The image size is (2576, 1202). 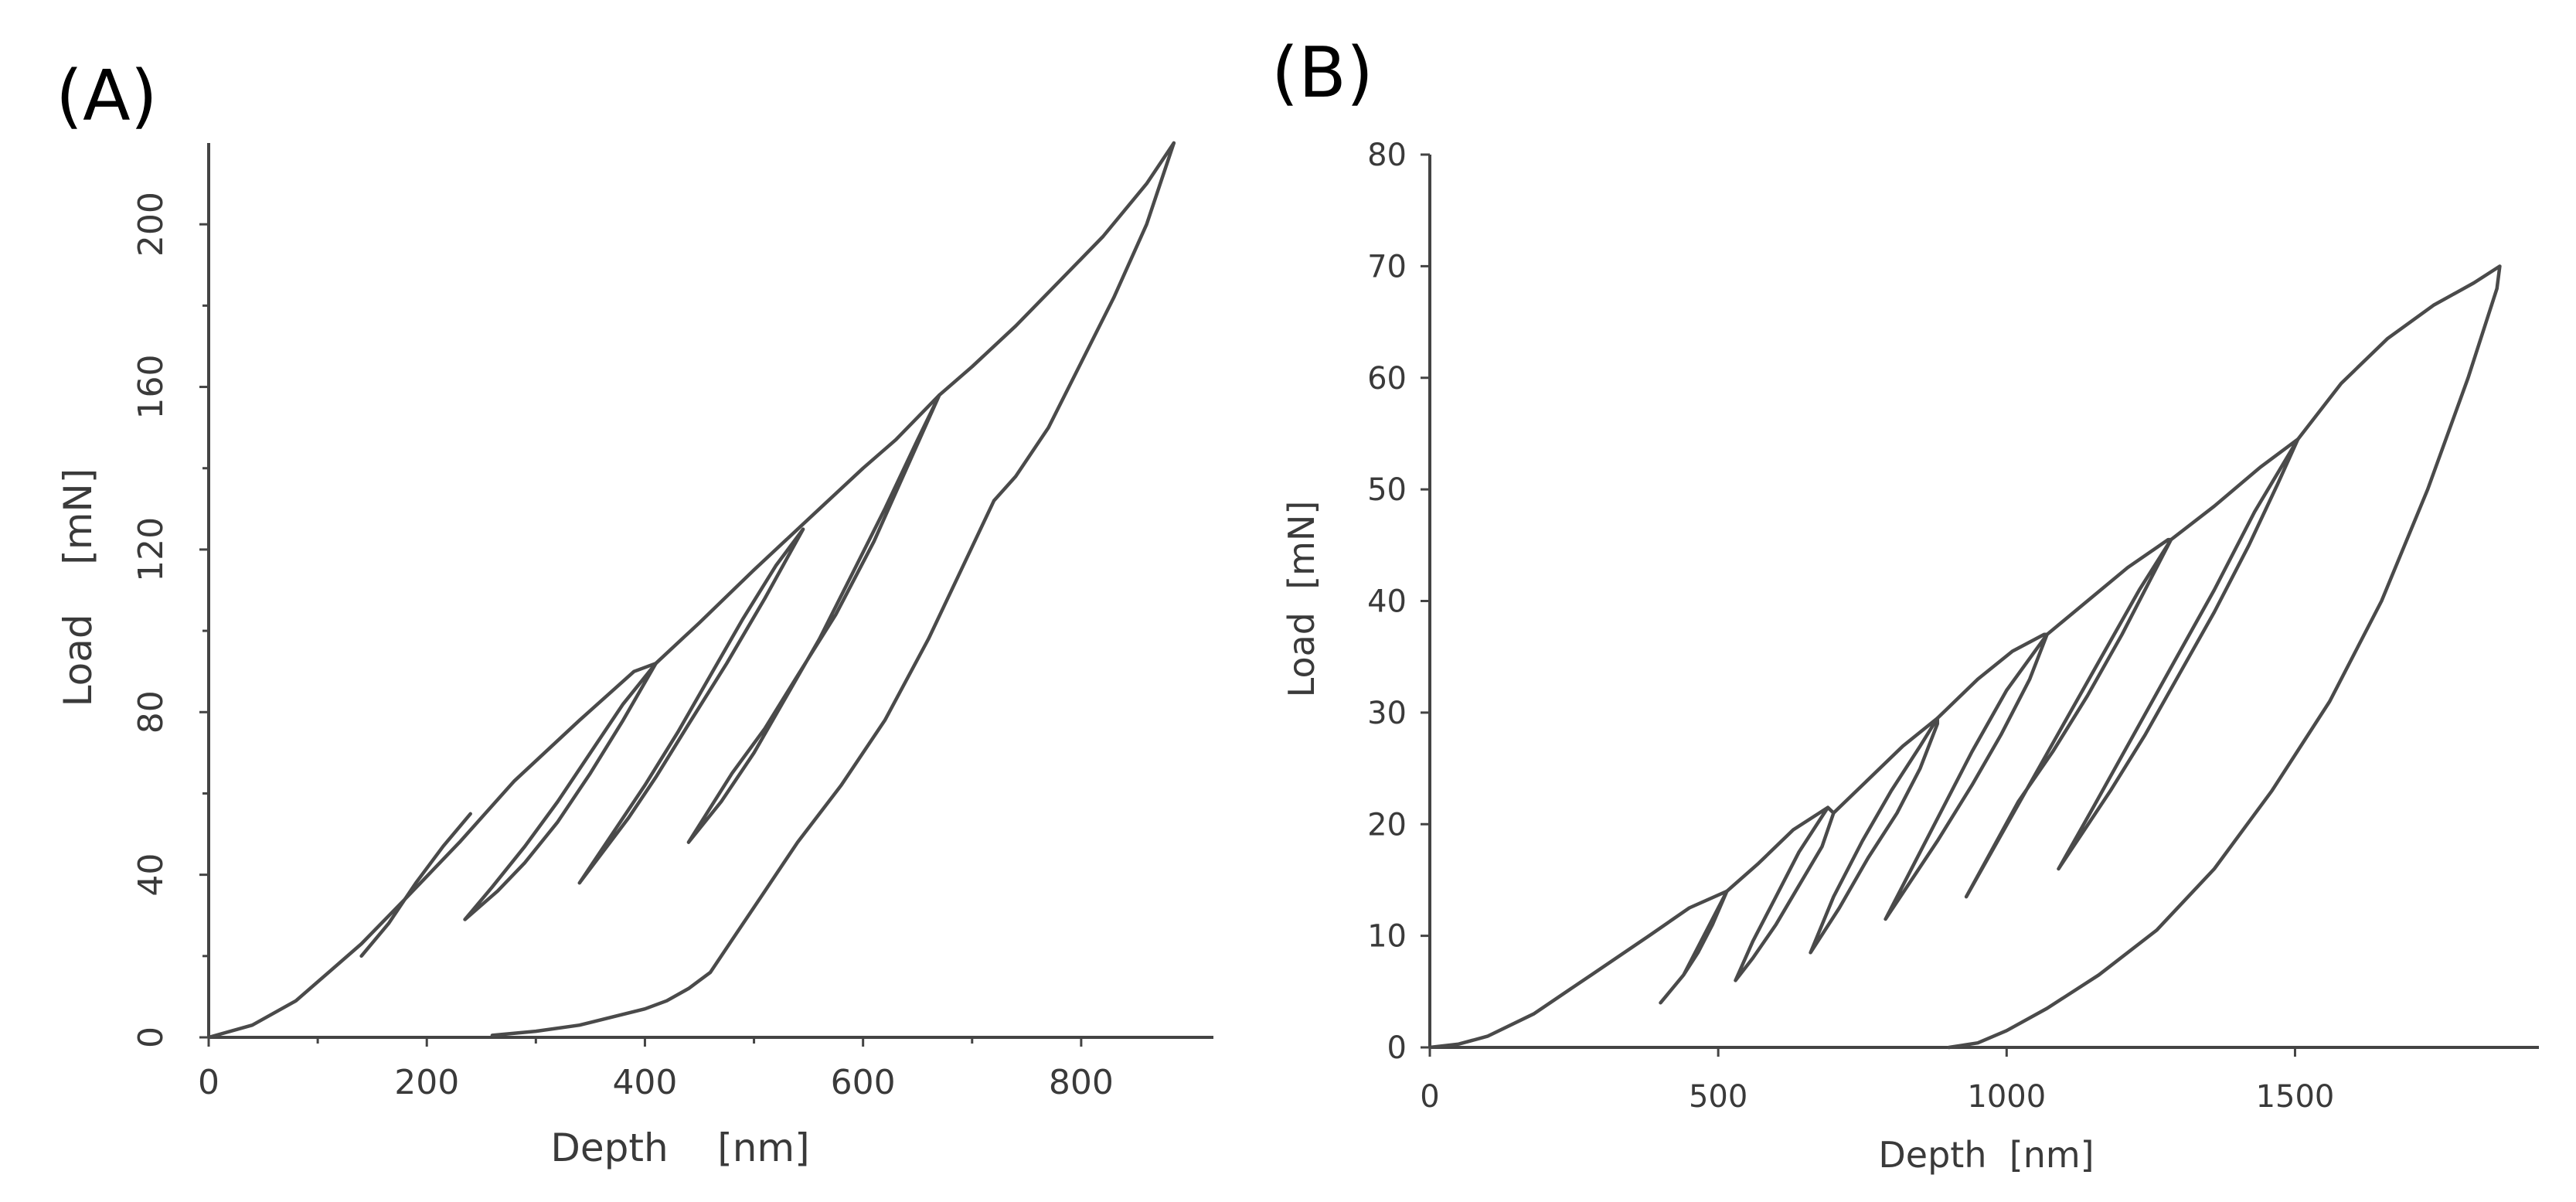 I want to click on panel-b-y-tick-label: 50, so click(x=1387, y=490).